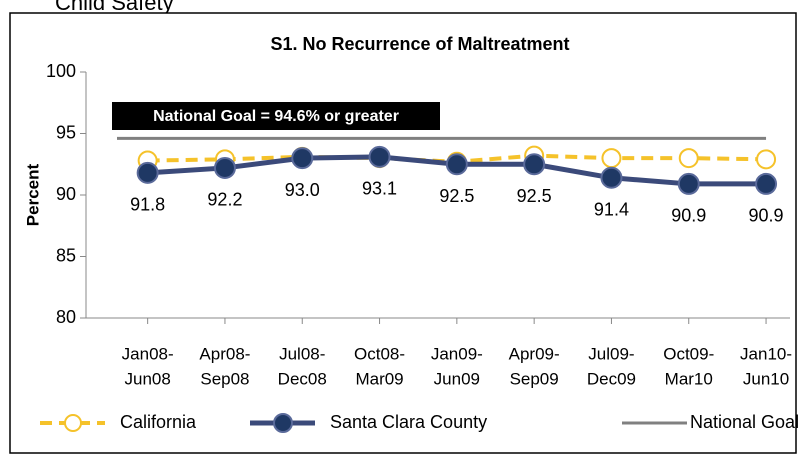 The height and width of the screenshot is (460, 800). What do you see at coordinates (379, 378) in the screenshot?
I see `x-tick-label: Mar09` at bounding box center [379, 378].